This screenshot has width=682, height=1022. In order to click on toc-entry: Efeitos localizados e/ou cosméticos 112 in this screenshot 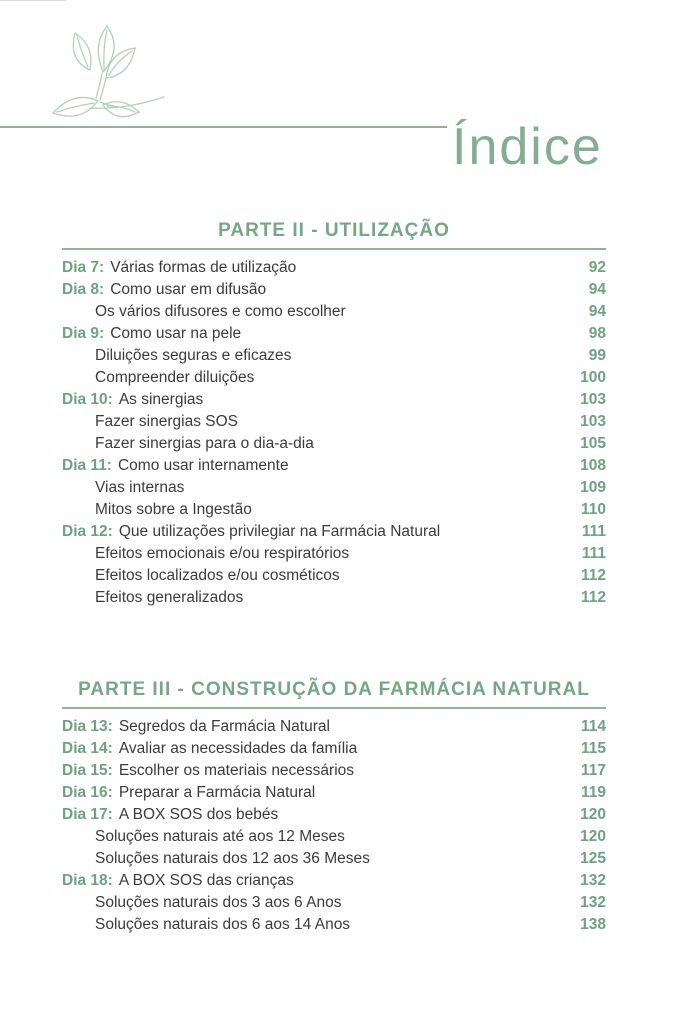, I will do `click(334, 576)`.